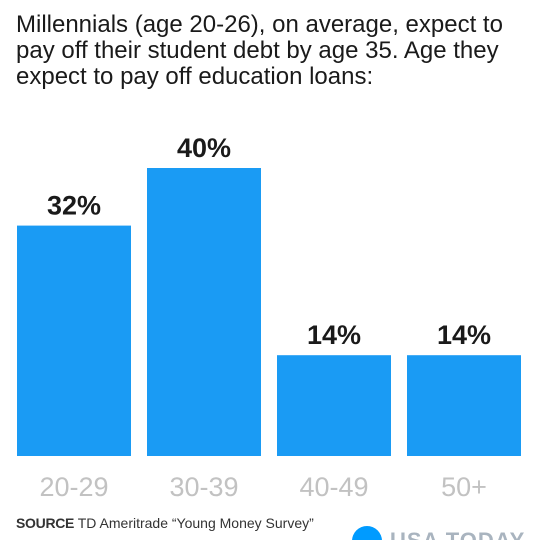  What do you see at coordinates (204, 148) in the screenshot?
I see `value-label: 40%` at bounding box center [204, 148].